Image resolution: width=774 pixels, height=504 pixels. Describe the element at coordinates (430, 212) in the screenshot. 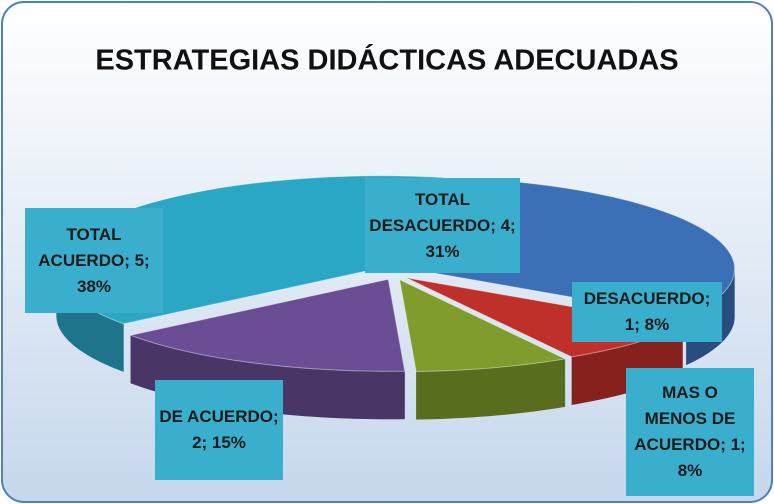

I see `data-label-text: TOTAL DESACUERDO` at that location.